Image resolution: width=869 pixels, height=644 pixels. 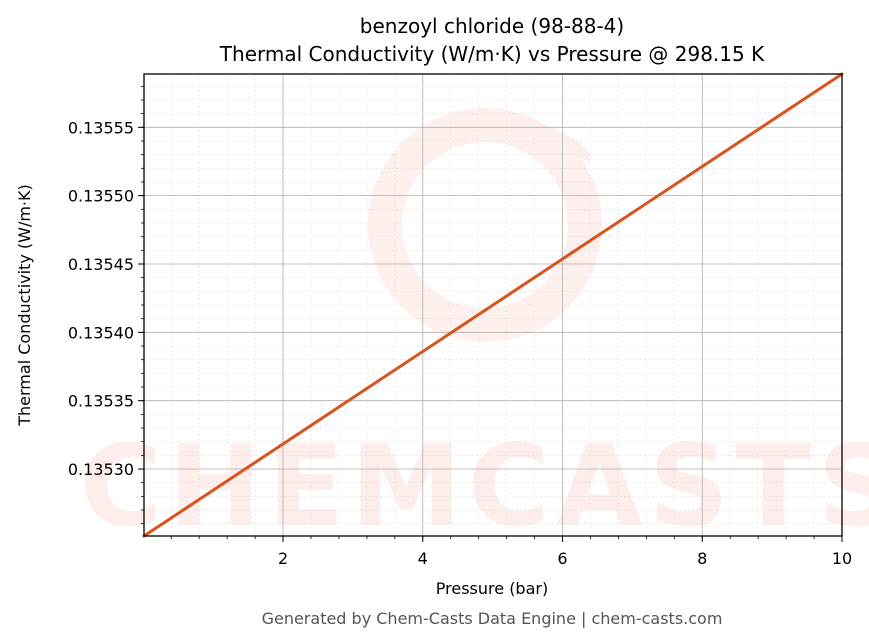 What do you see at coordinates (511, 552) in the screenshot?
I see `x-axis: 2 4 6 8 10` at bounding box center [511, 552].